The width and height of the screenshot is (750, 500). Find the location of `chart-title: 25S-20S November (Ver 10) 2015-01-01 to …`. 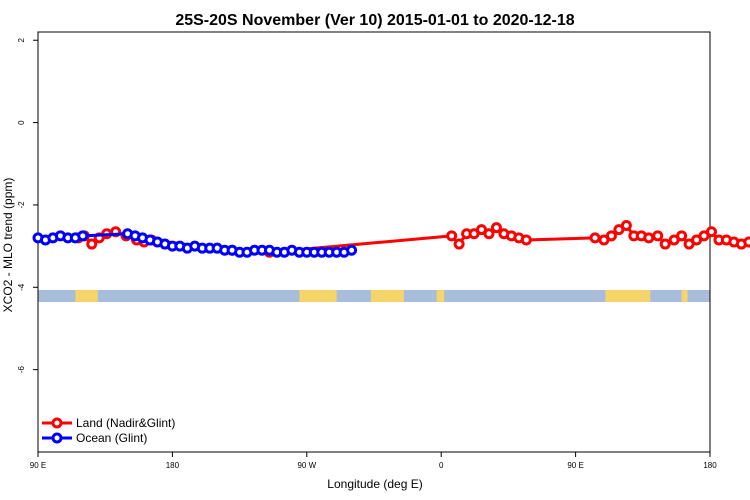

chart-title: 25S-20S November (Ver 10) 2015-01-01 to … is located at coordinates (374, 20).